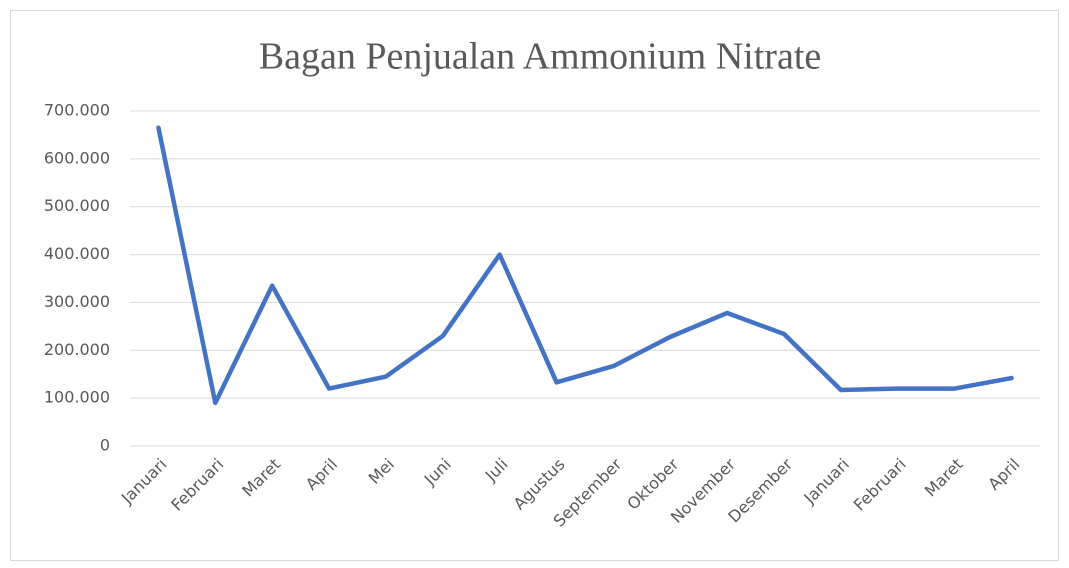  Describe the element at coordinates (77, 397) in the screenshot. I see `y-tick-label: 100.000` at that location.